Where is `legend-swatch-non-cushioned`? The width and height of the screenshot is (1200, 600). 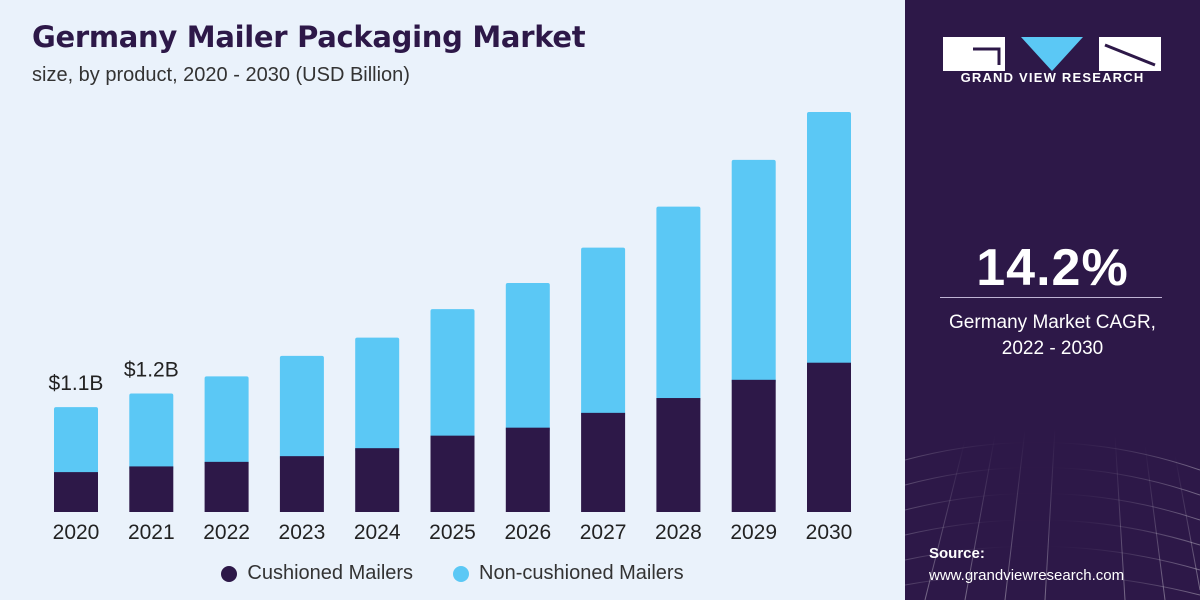
legend-swatch-non-cushioned is located at coordinates (461, 573).